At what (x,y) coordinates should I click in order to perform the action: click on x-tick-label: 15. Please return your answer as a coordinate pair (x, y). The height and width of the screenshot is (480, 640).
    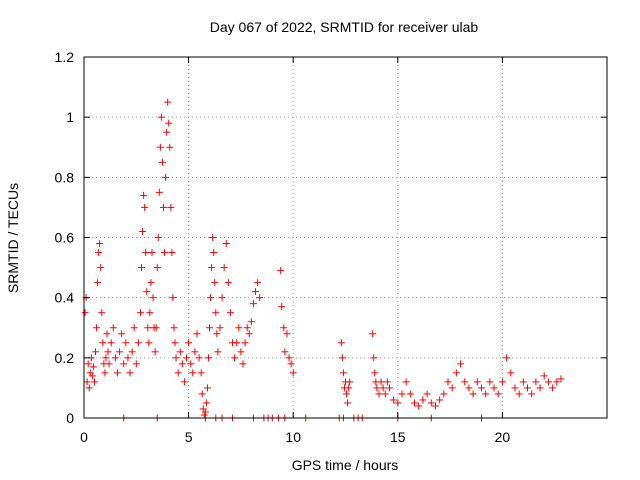
    Looking at the image, I should click on (398, 437).